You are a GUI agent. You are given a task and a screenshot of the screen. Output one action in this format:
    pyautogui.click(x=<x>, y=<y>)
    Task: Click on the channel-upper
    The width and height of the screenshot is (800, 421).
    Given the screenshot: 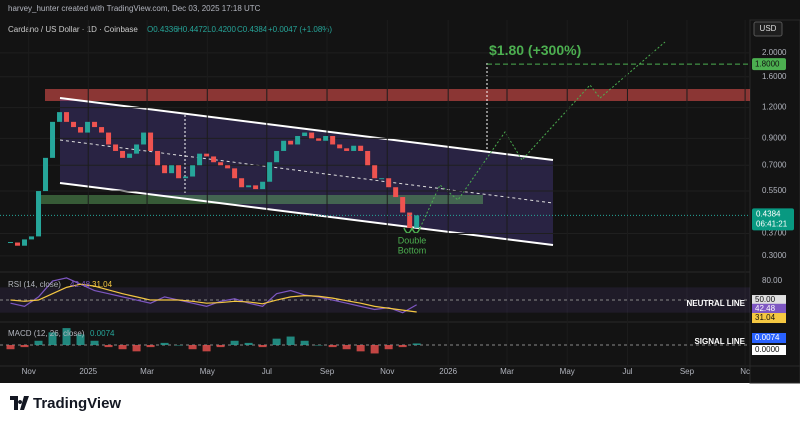 What is the action you would take?
    pyautogui.click(x=306, y=129)
    